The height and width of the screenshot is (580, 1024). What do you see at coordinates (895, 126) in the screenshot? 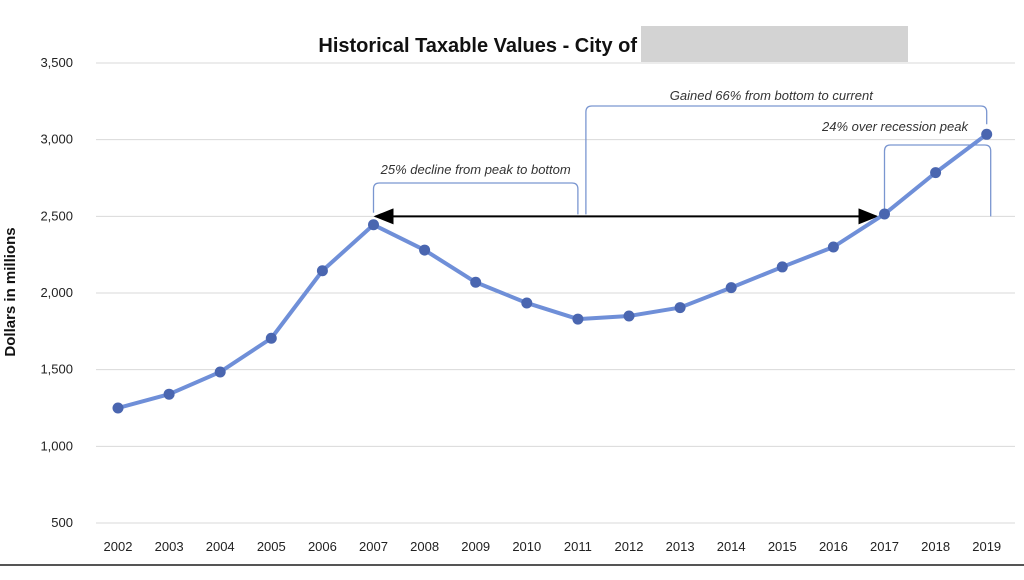
I see `annotation-over-peak: 24% over recession peak` at bounding box center [895, 126].